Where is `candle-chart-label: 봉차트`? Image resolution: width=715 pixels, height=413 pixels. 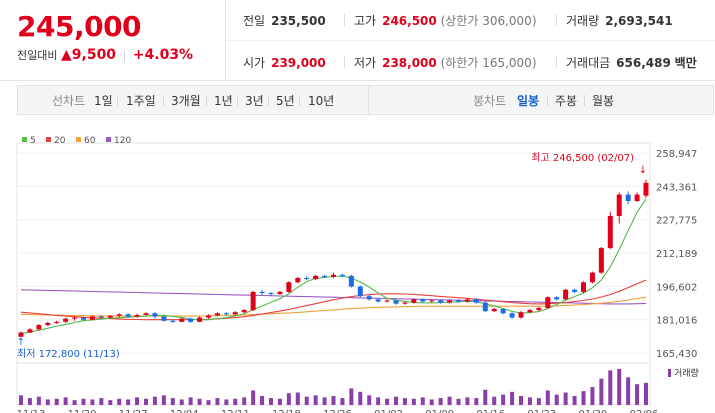 candle-chart-label: 봉차트 is located at coordinates (490, 101).